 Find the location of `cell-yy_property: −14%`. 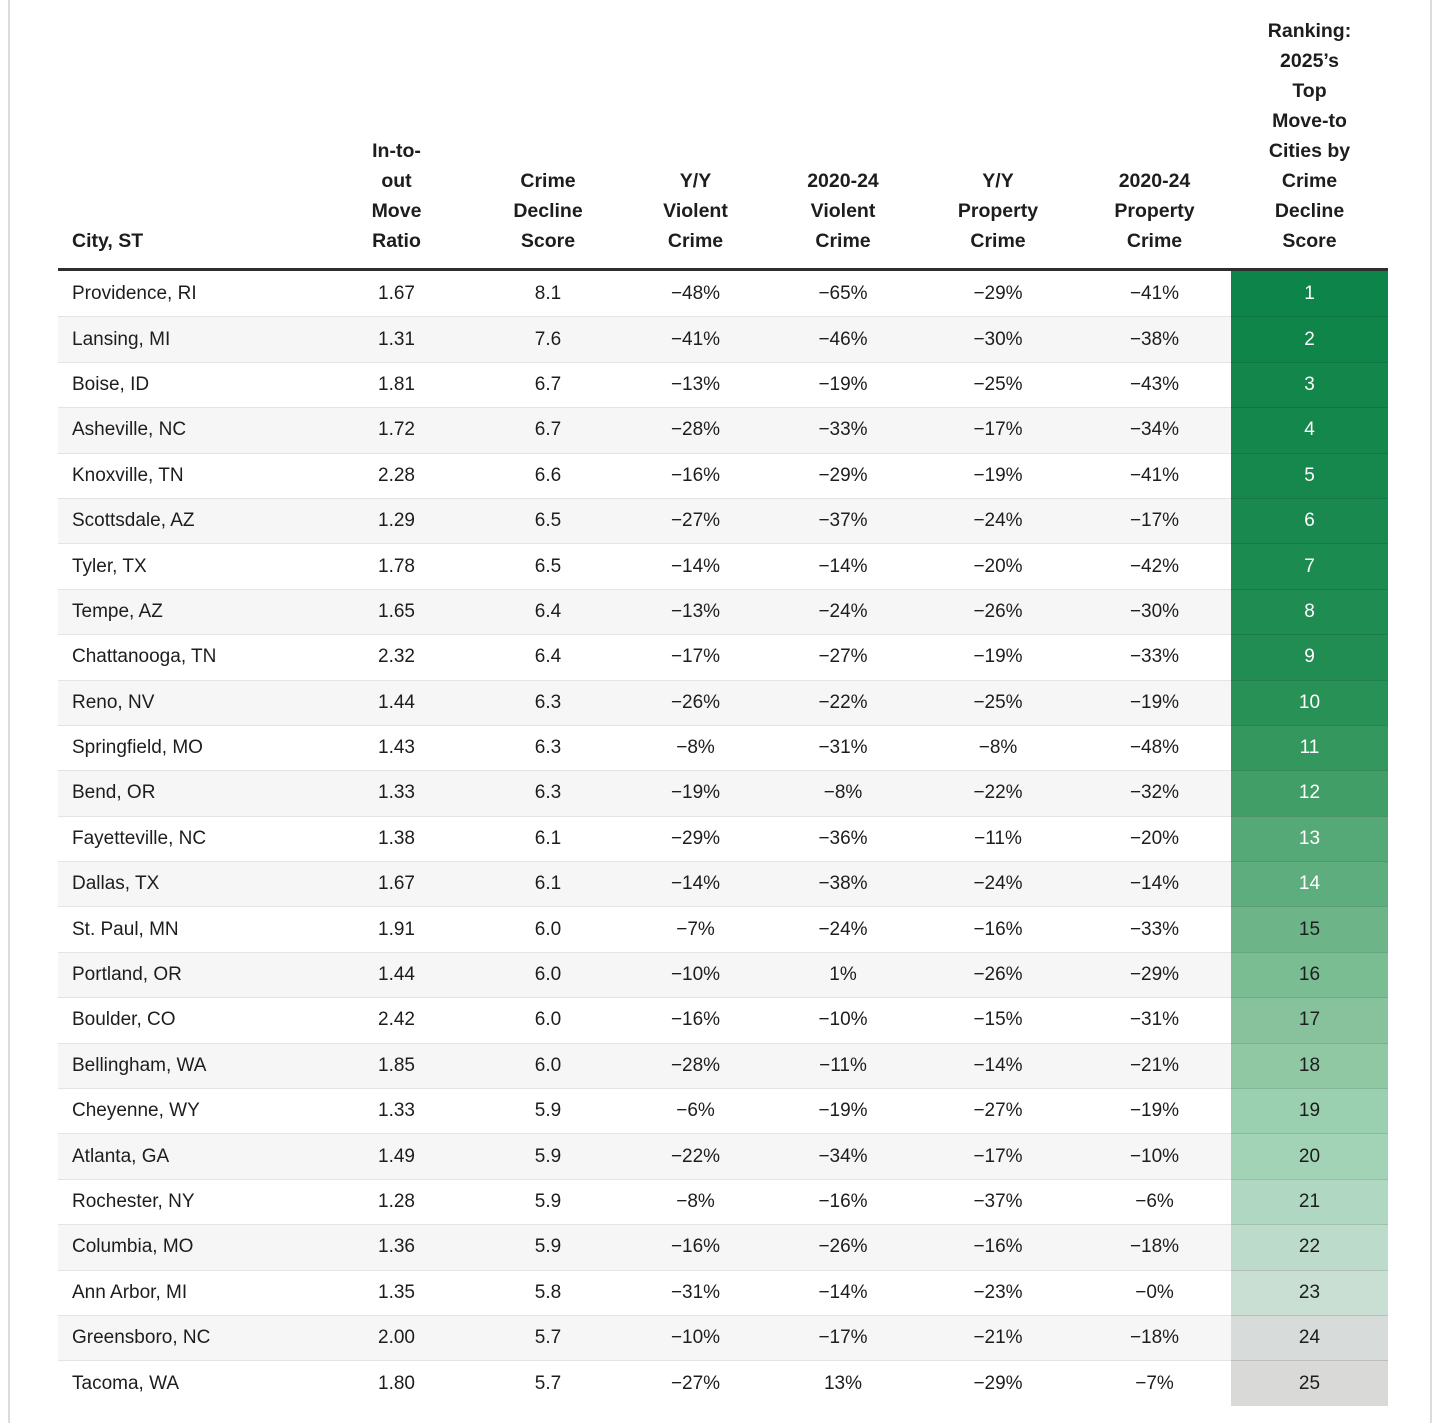

cell-yy_property: −14% is located at coordinates (998, 1065).